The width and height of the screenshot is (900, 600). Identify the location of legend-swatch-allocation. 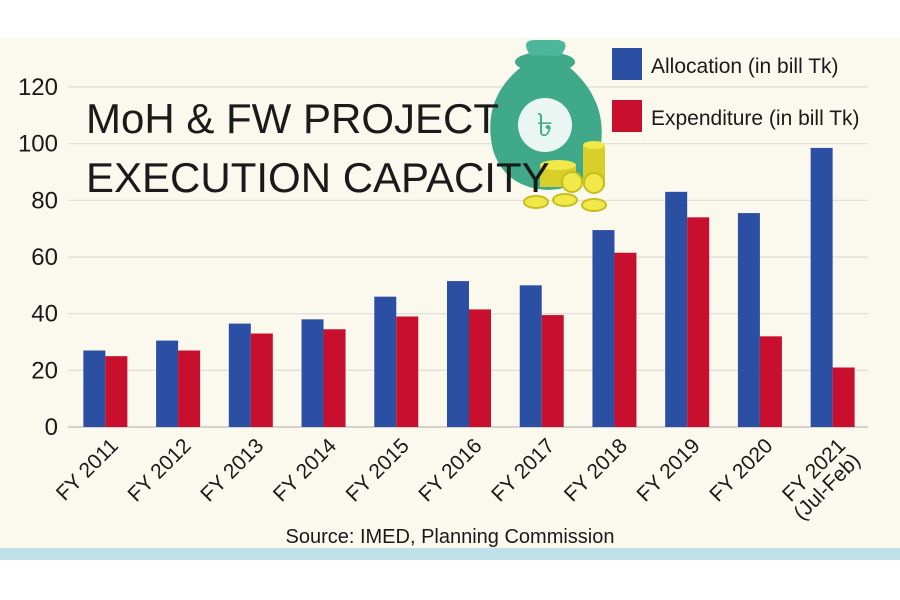
(627, 64).